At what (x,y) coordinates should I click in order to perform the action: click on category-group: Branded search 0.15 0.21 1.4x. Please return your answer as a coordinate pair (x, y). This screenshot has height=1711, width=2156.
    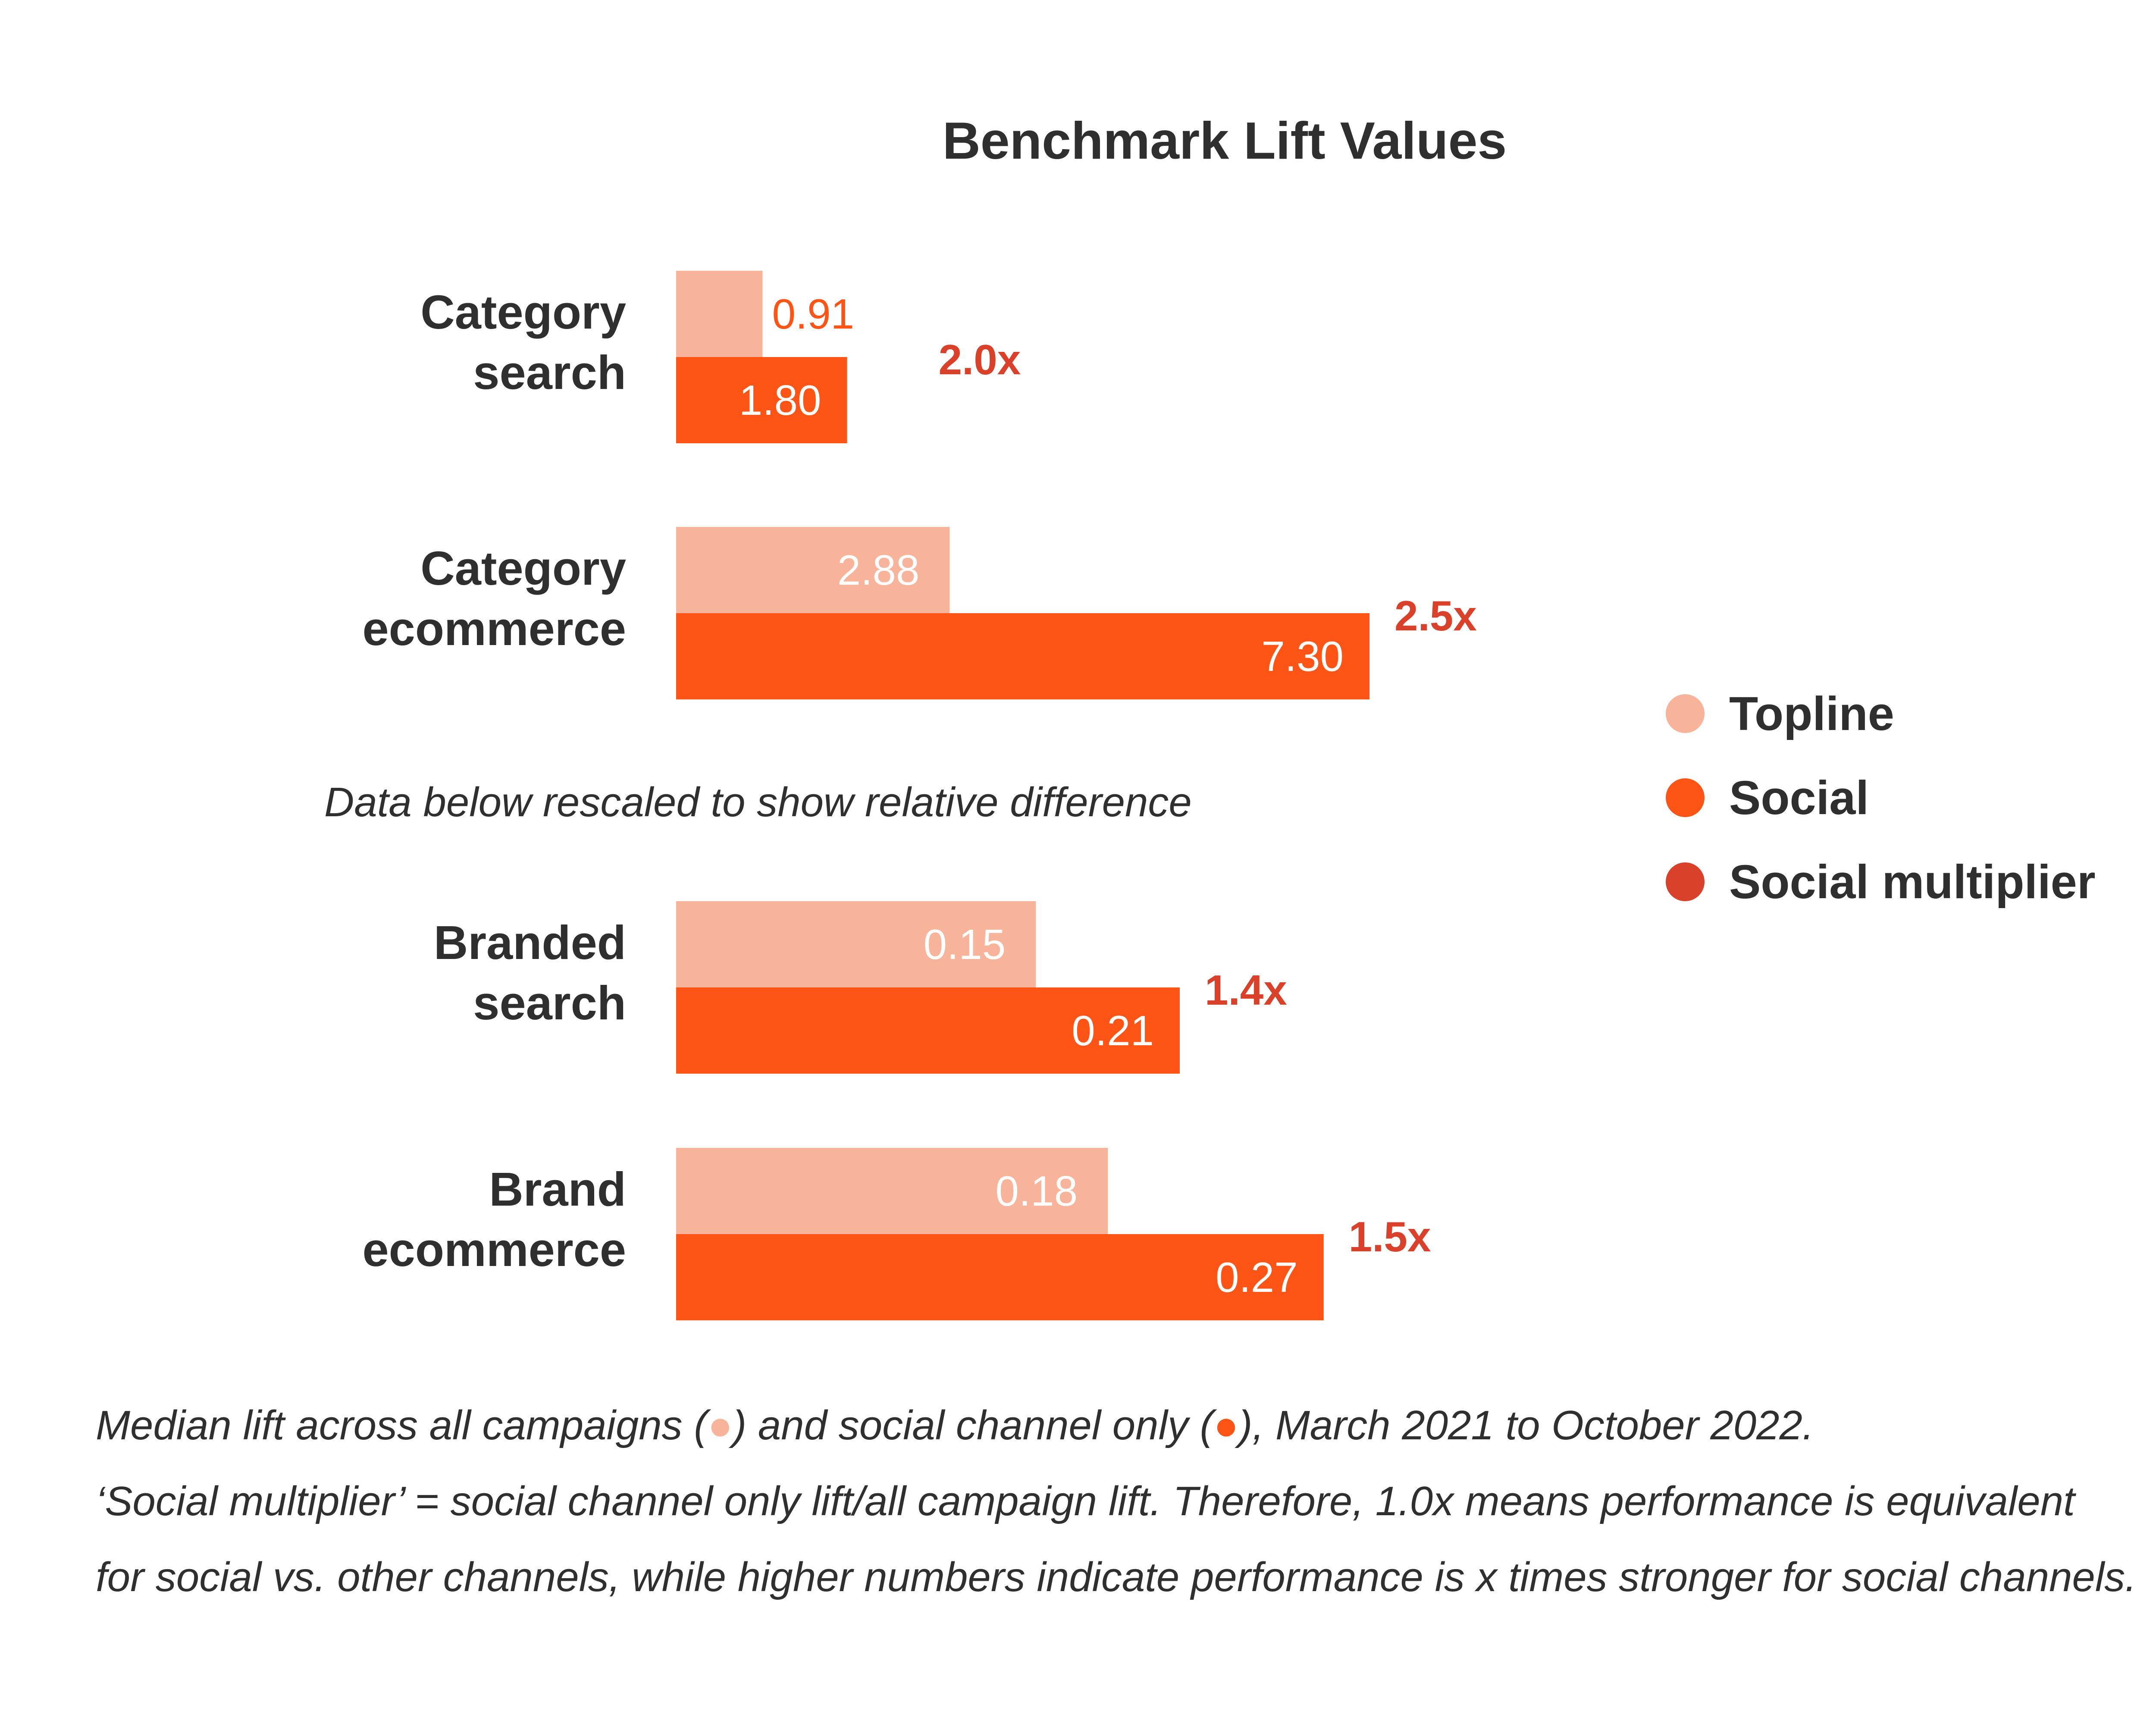
    Looking at the image, I should click on (860, 987).